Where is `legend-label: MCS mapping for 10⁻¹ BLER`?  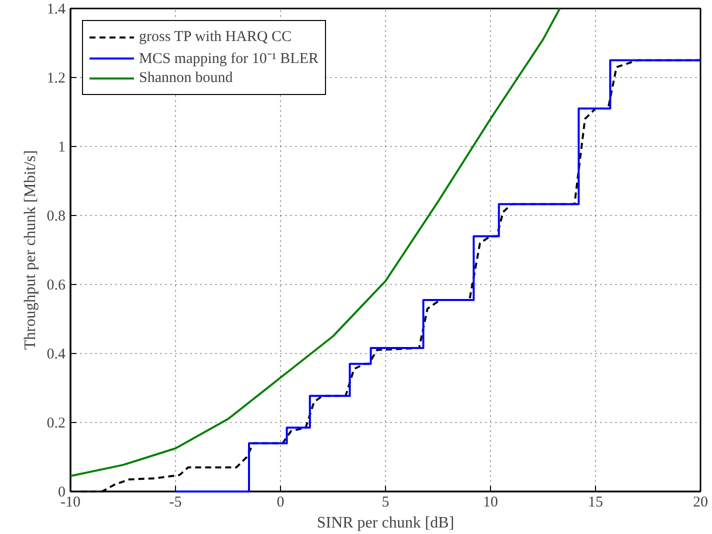
legend-label: MCS mapping for 10⁻¹ BLER is located at coordinates (228, 59).